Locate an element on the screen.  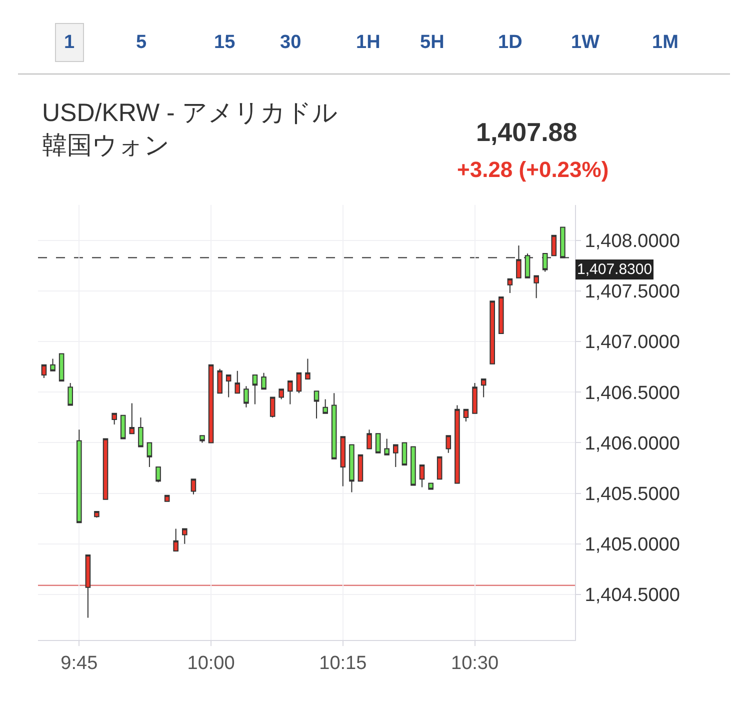
y-tick-label: 1,405.0000 is located at coordinates (632, 545).